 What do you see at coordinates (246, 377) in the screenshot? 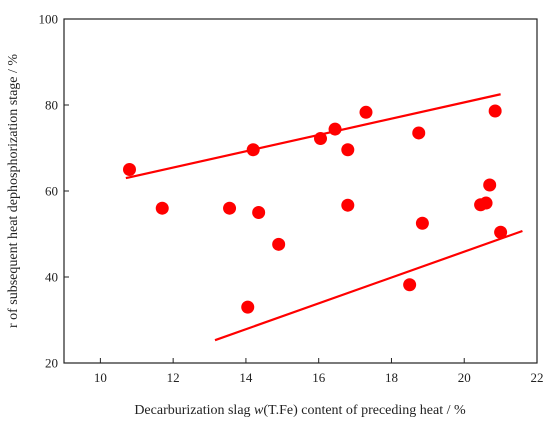
I see `x-tick-label: 14` at bounding box center [246, 377].